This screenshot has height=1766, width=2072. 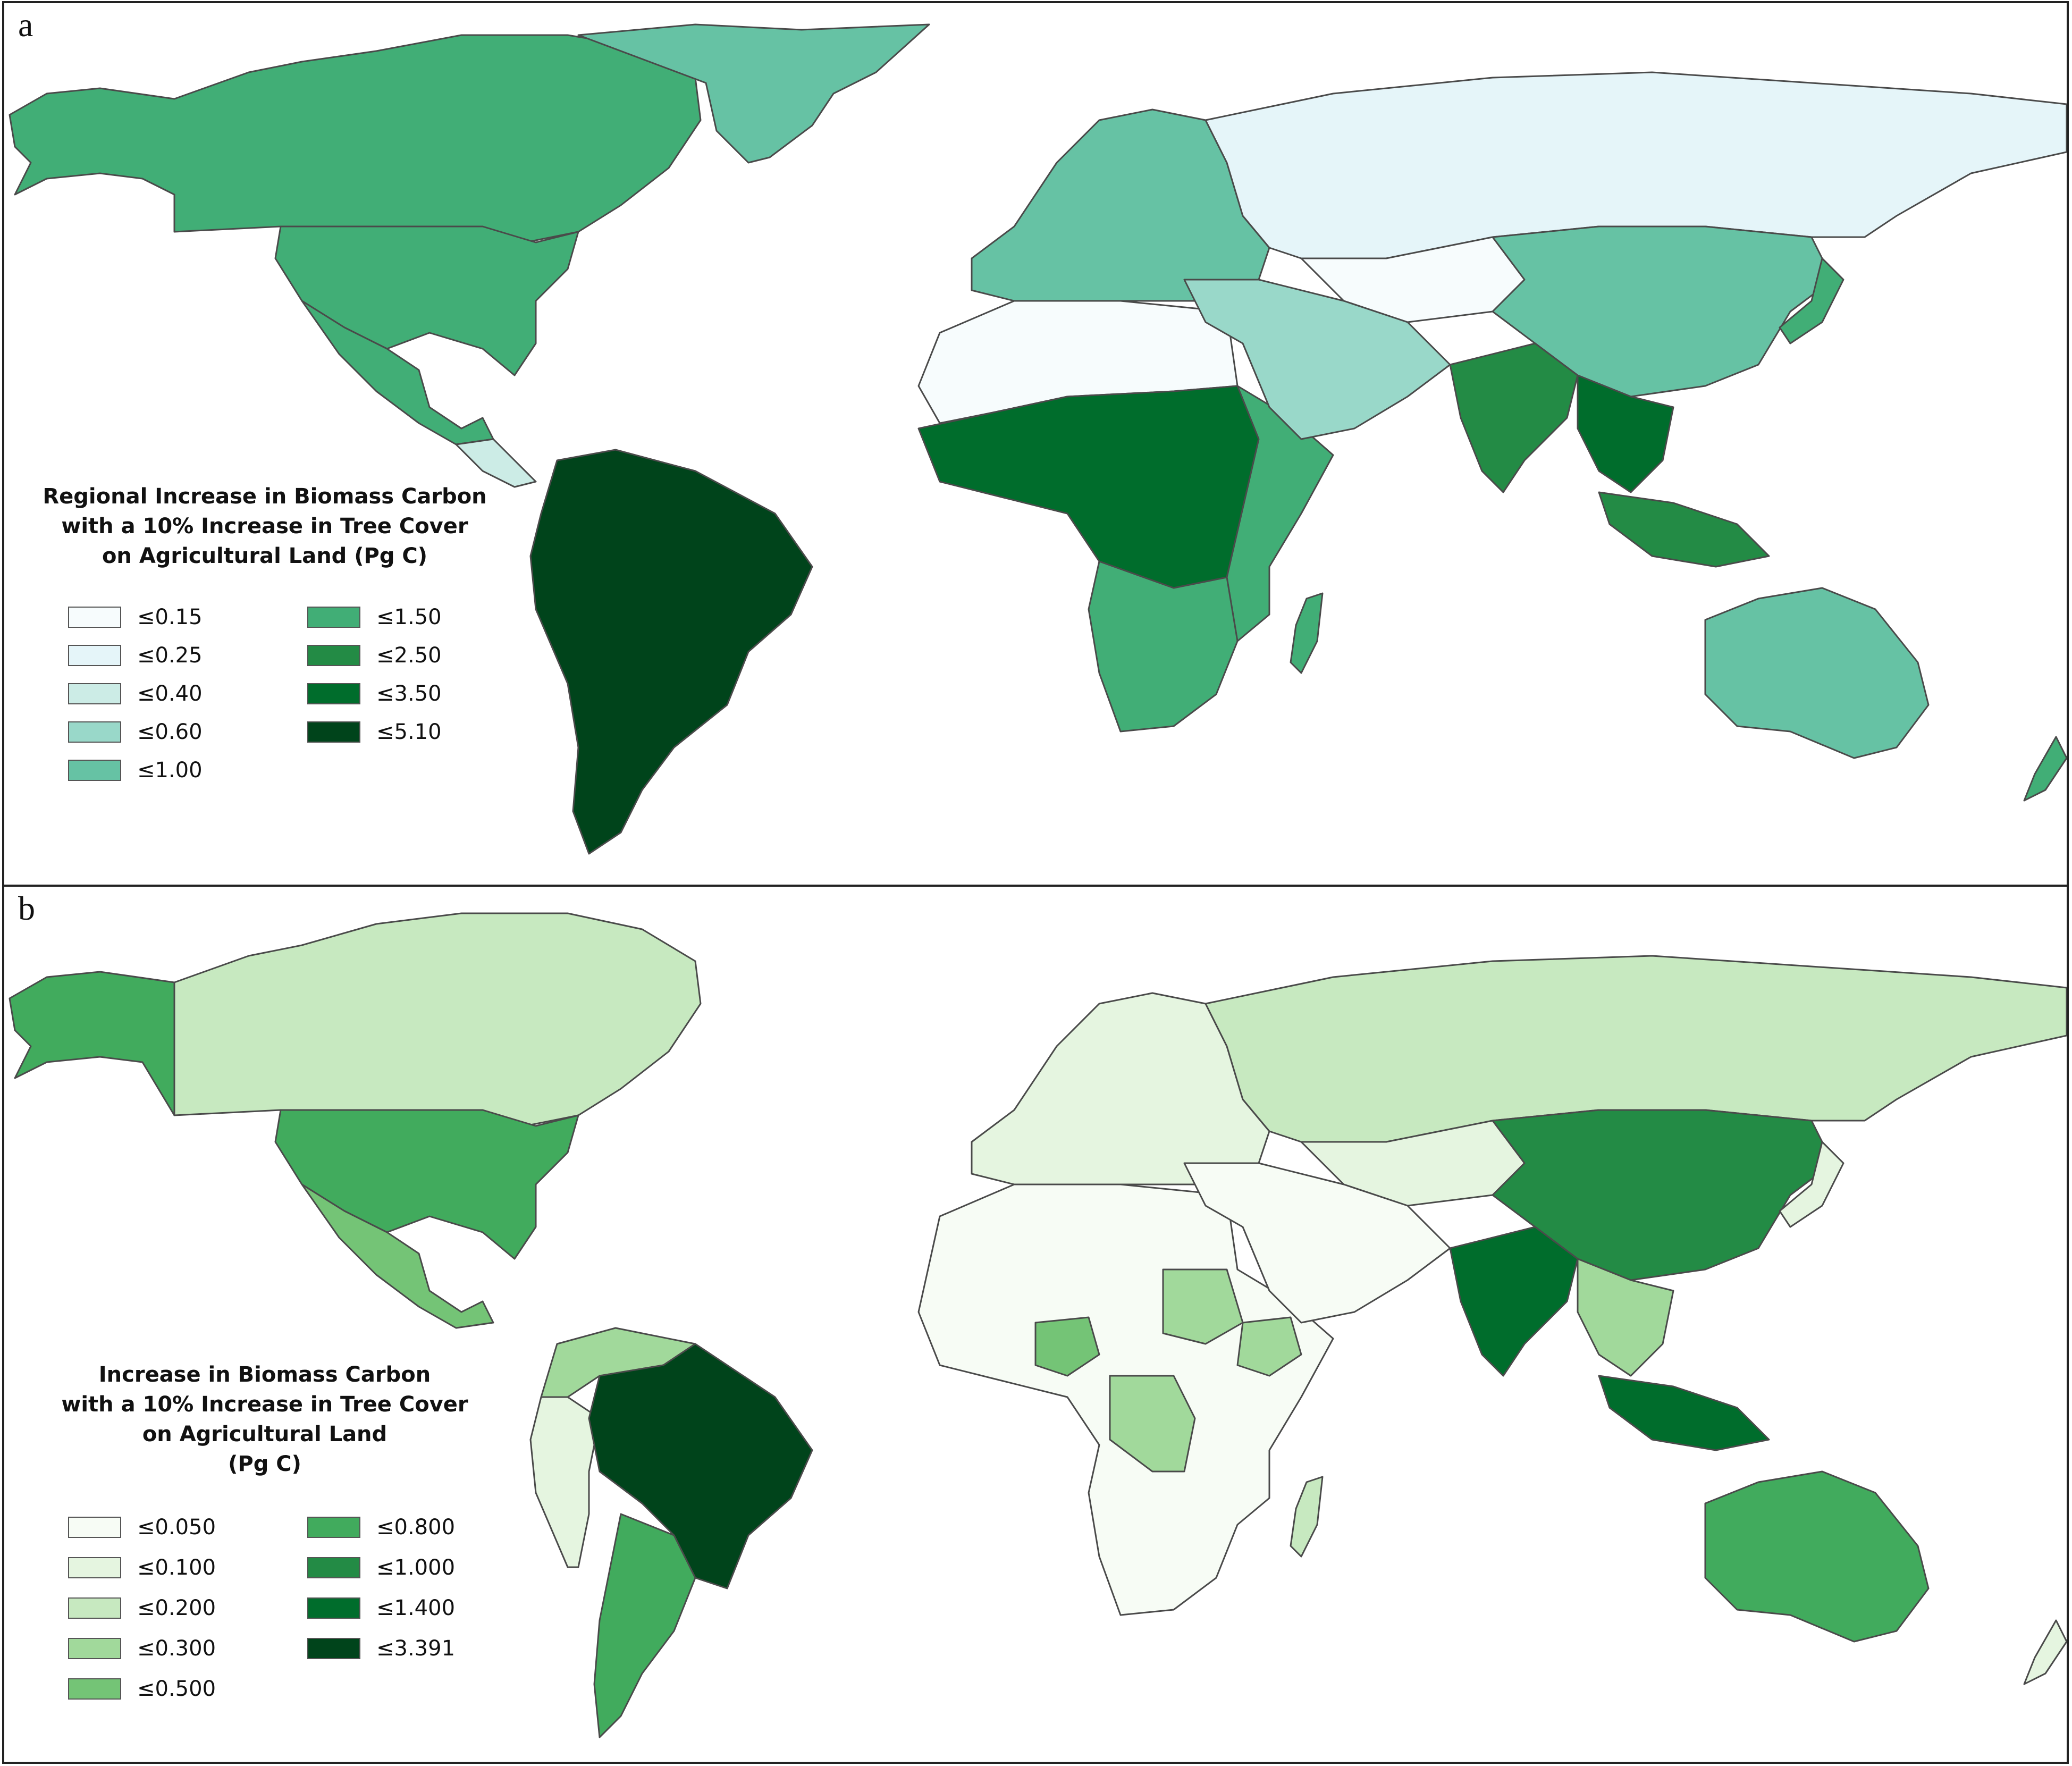 What do you see at coordinates (753, 94) in the screenshot?
I see `map-a-greenland` at bounding box center [753, 94].